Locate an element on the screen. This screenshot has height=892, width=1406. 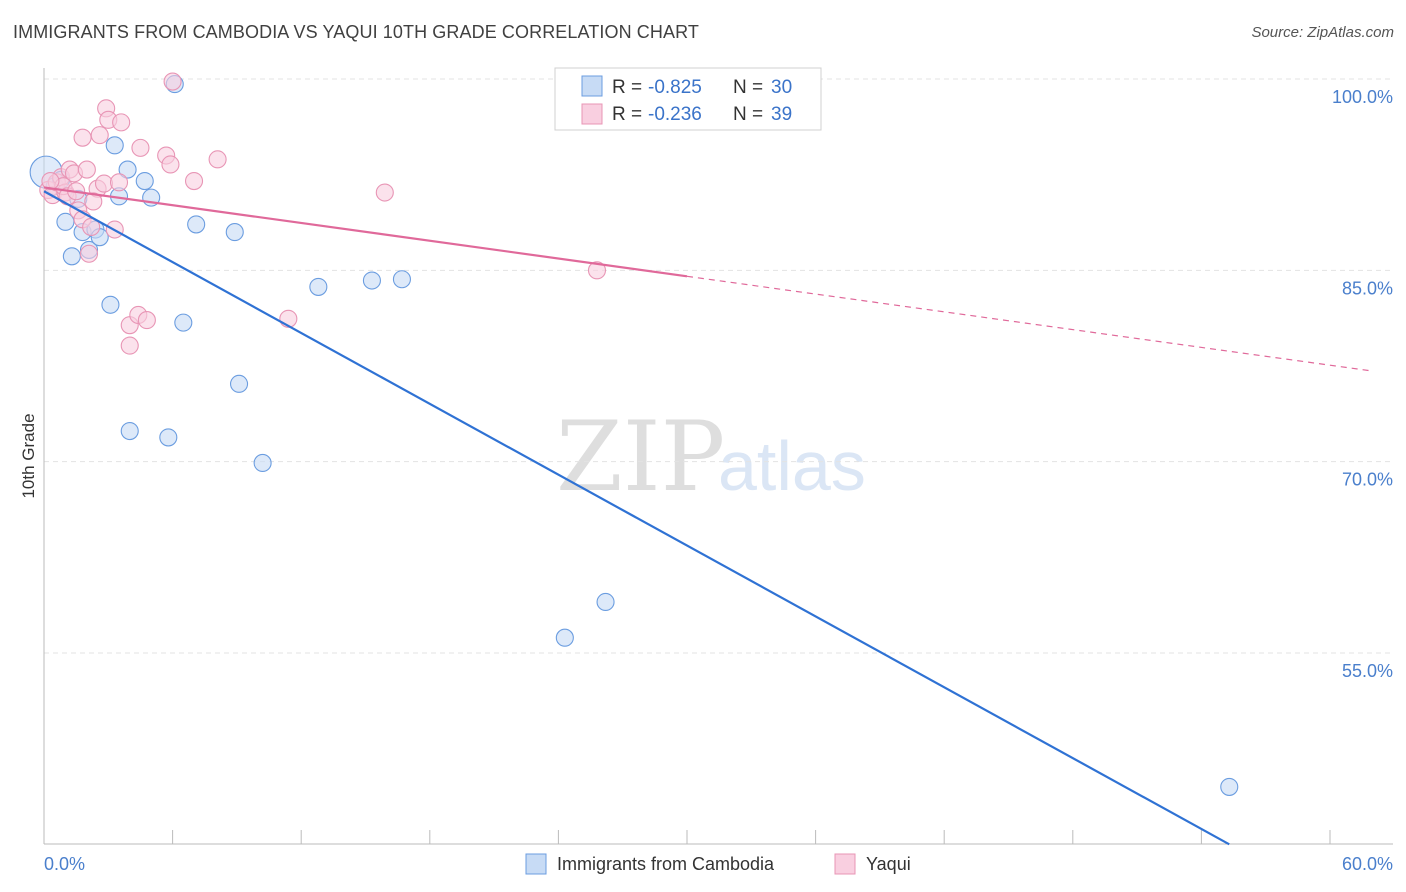
legend-swatch-yaqui is located at coordinates (592, 114).